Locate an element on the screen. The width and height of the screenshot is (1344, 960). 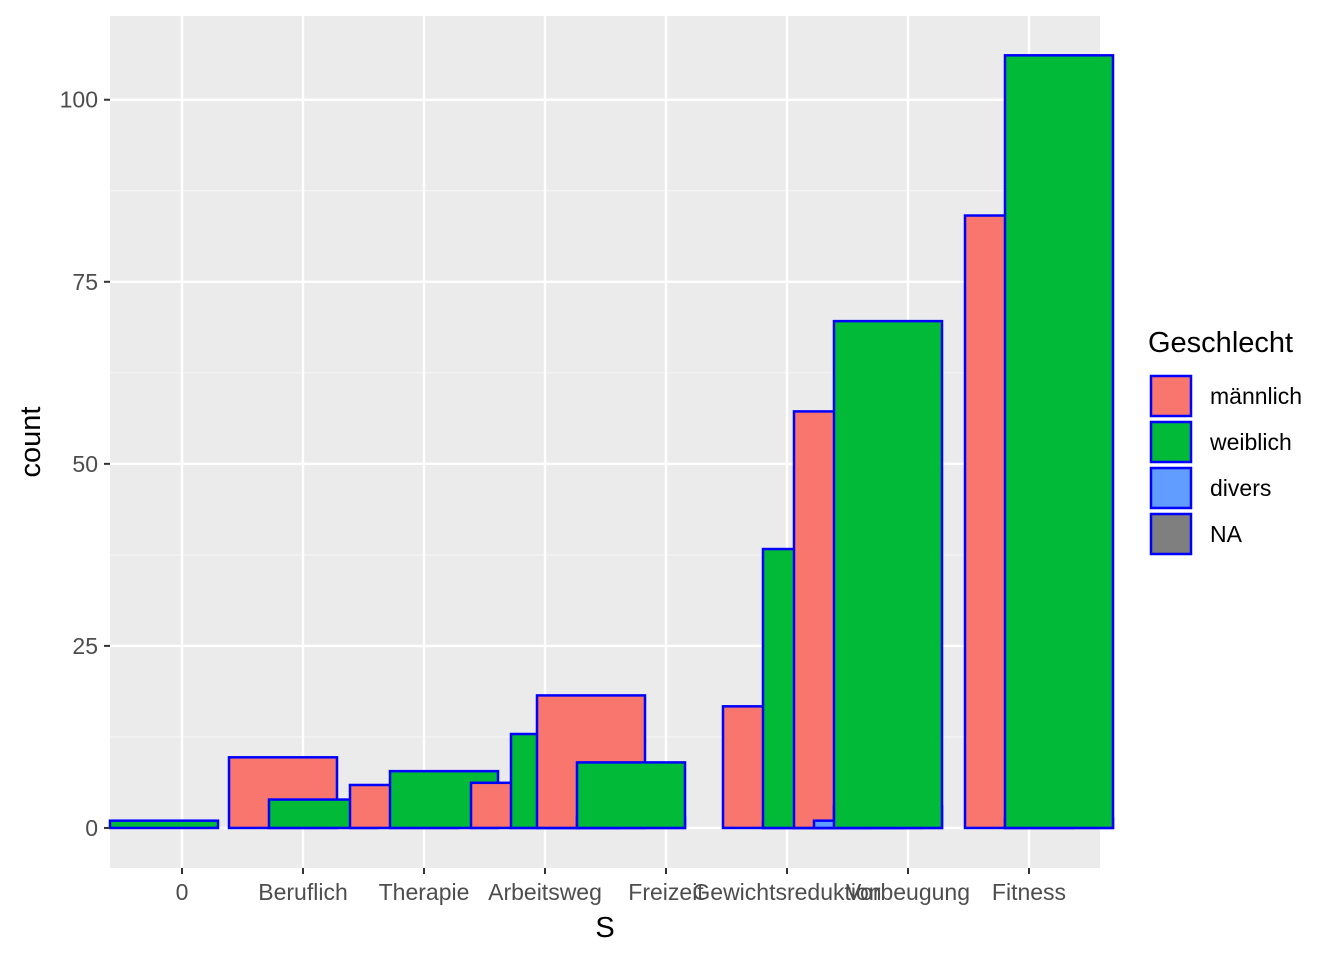
bar-weiblich-Fitness is located at coordinates (1059, 442).